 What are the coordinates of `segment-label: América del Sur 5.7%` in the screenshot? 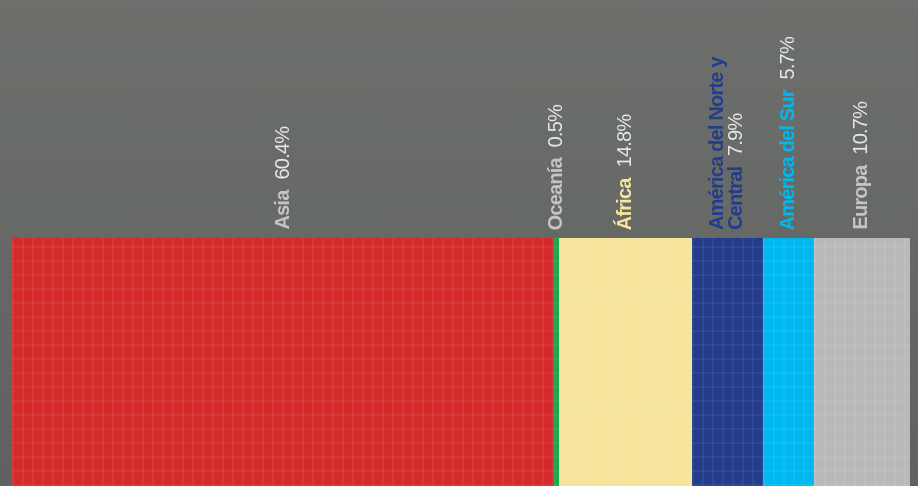 It's located at (787, 133).